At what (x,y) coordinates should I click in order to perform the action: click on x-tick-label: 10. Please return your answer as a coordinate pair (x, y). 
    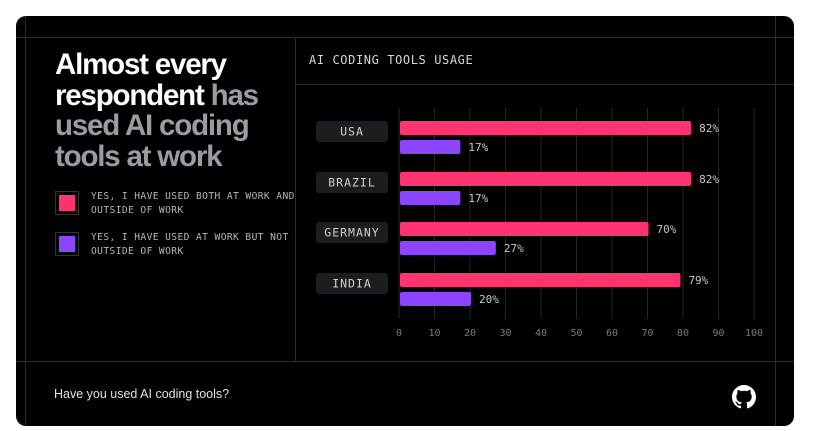
    Looking at the image, I should click on (434, 333).